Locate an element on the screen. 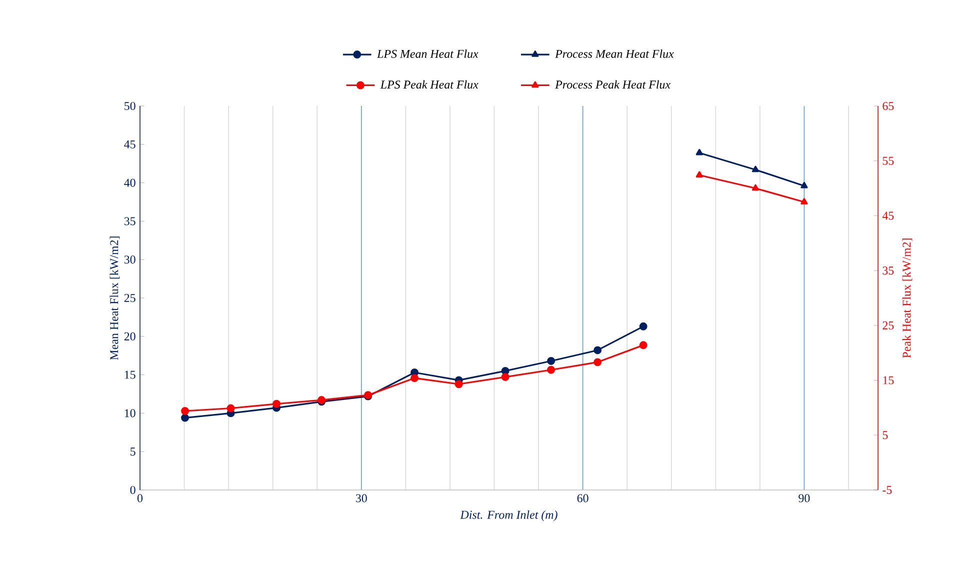  x-tick-label: 0 is located at coordinates (140, 498).